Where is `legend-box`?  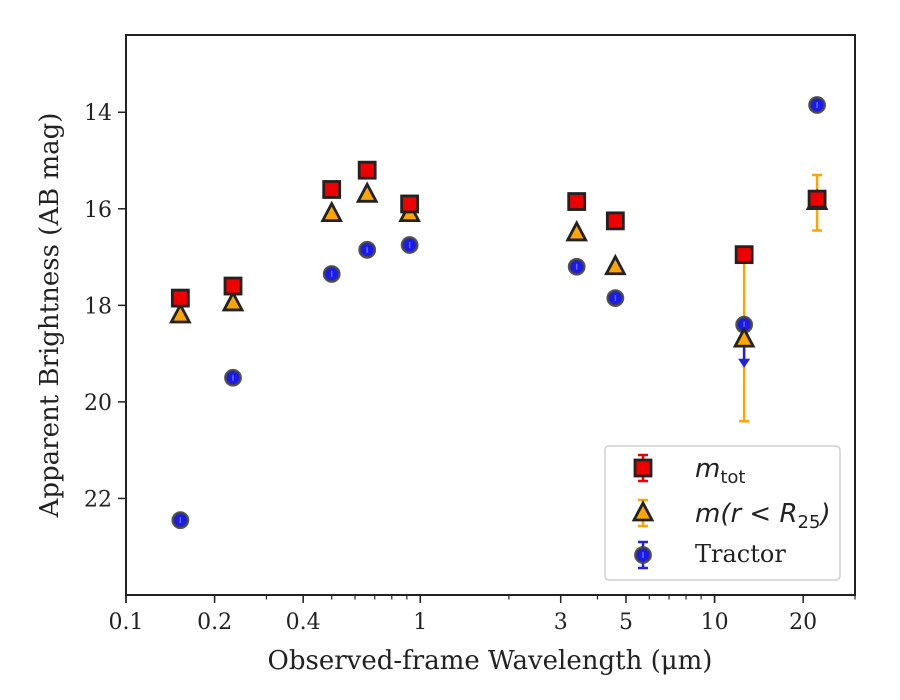 legend-box is located at coordinates (722, 513).